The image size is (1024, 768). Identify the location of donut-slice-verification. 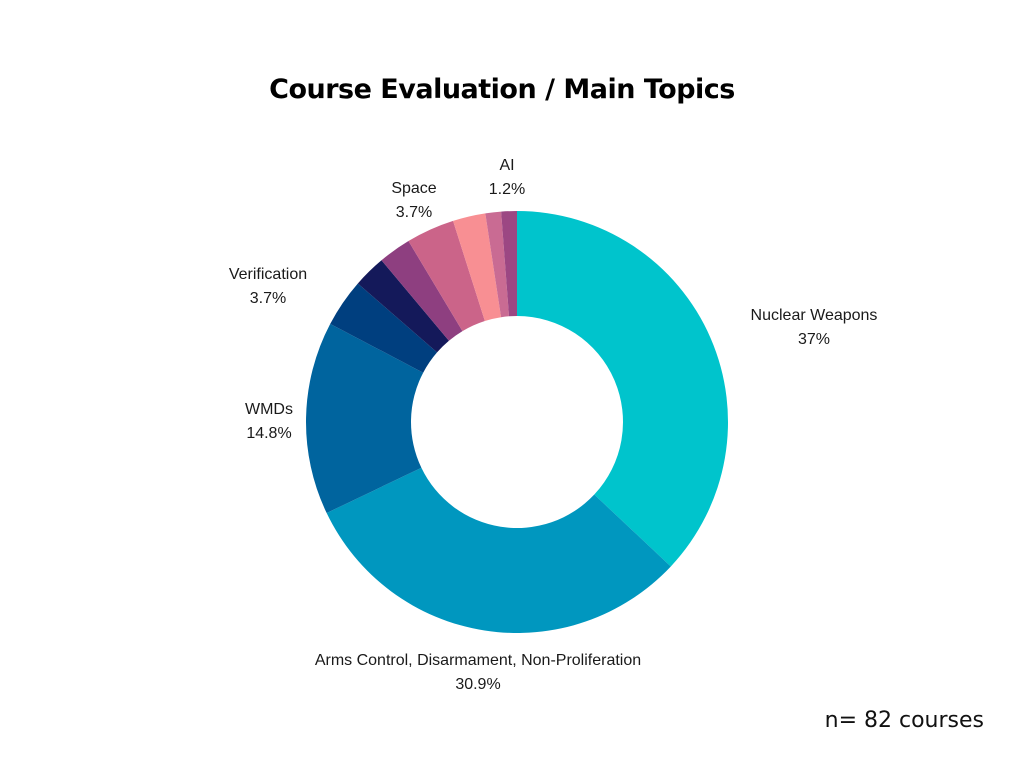
(384, 328).